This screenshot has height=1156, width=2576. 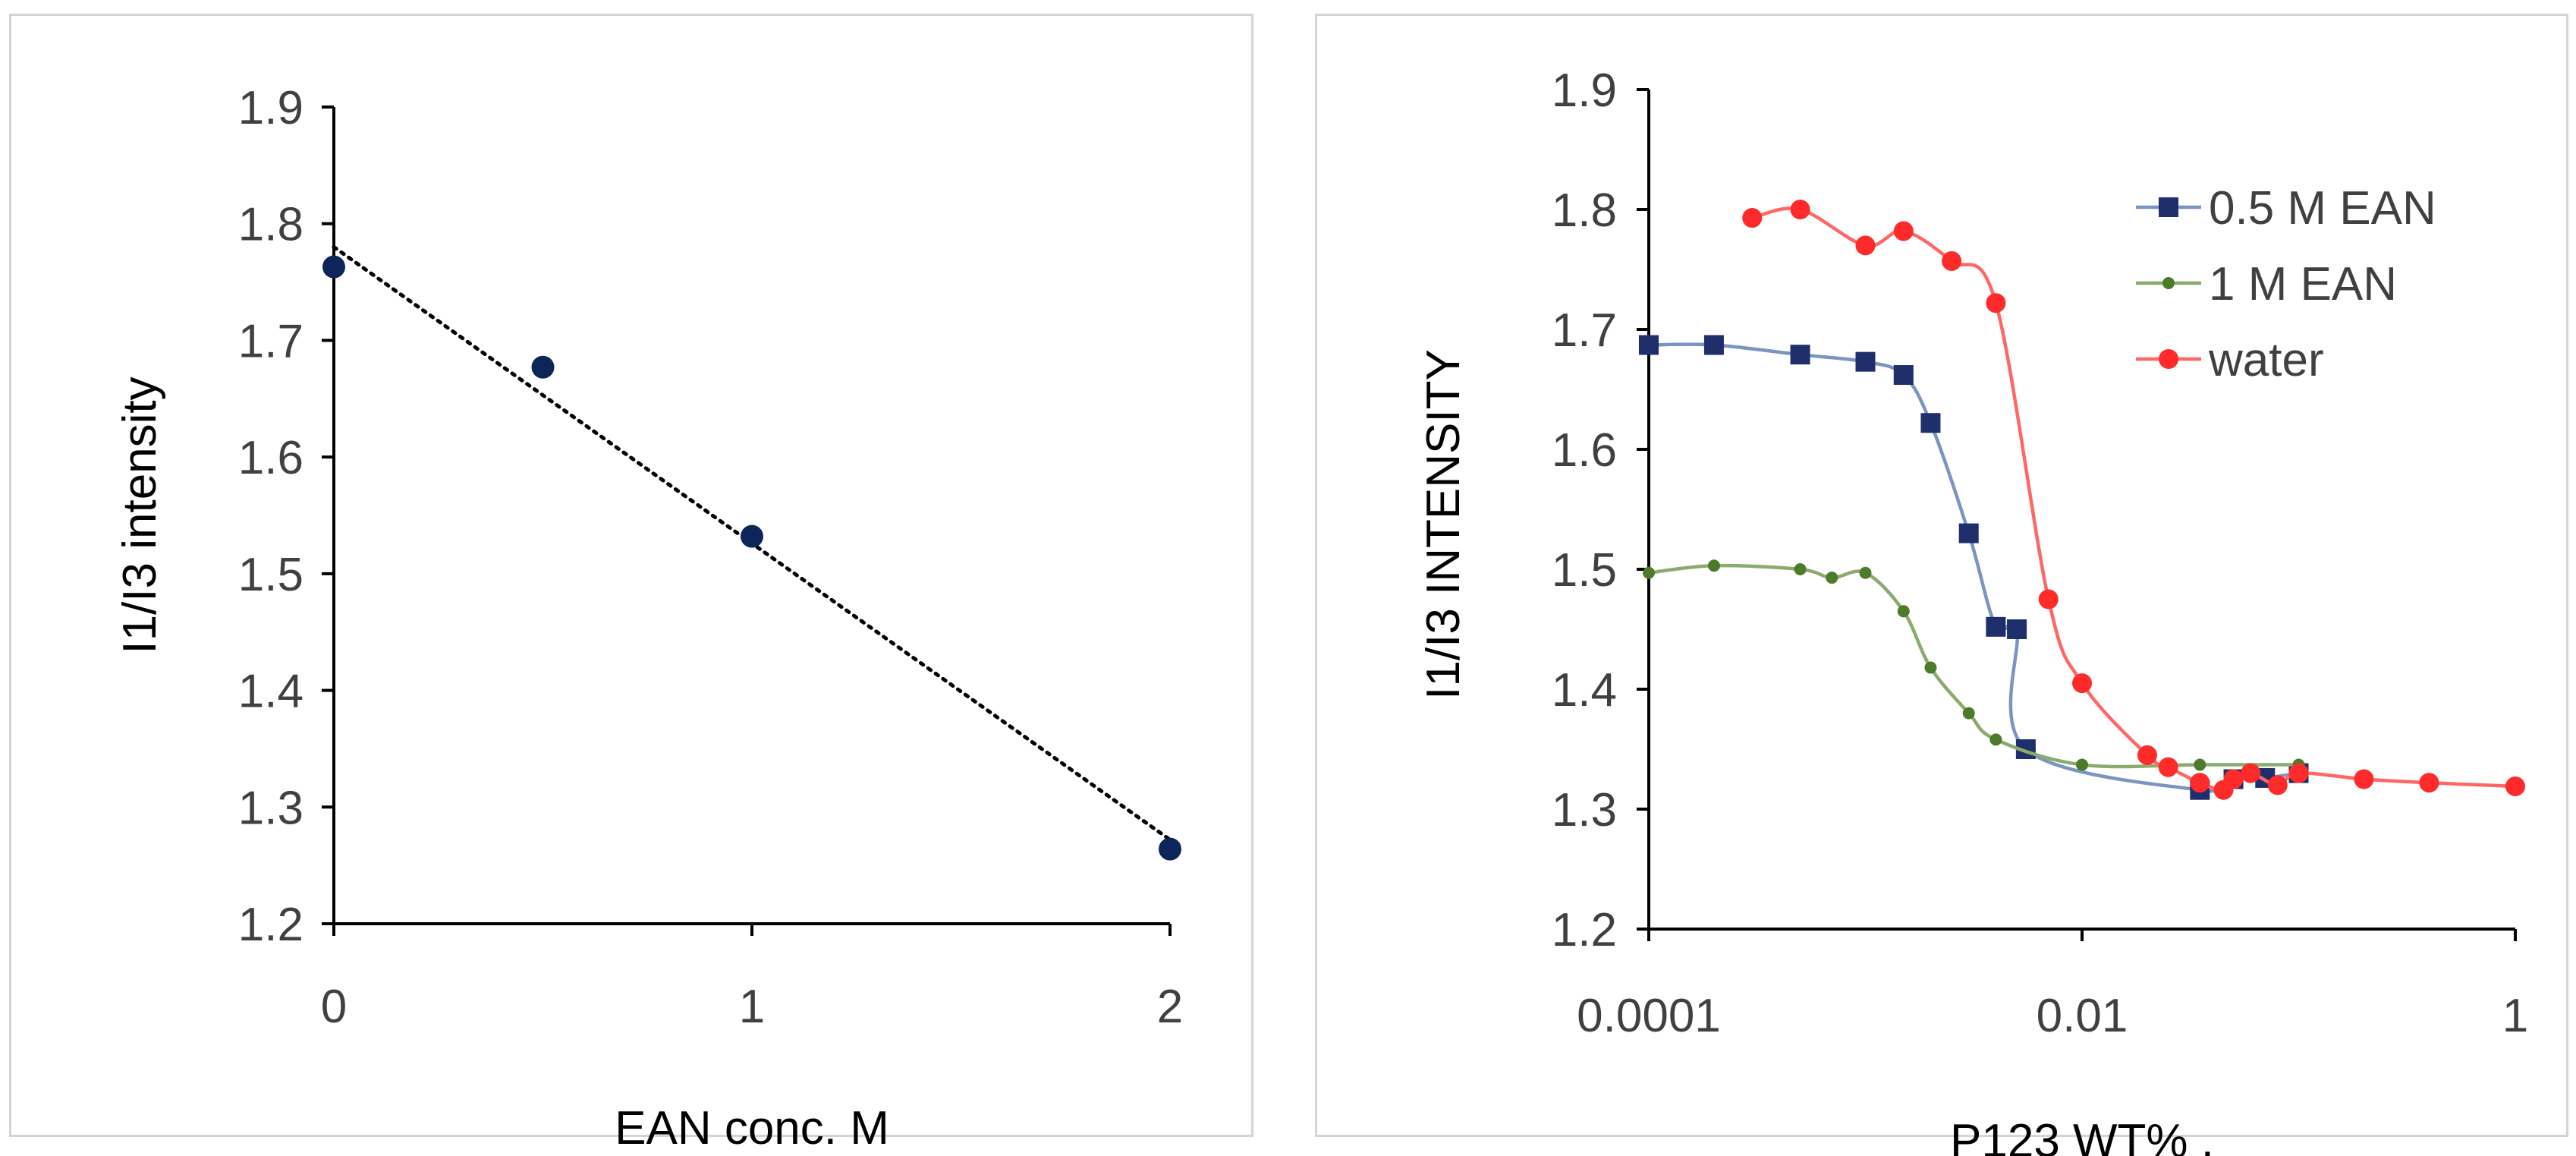 What do you see at coordinates (752, 1128) in the screenshot?
I see `x-axis-title: EAN conc. M` at bounding box center [752, 1128].